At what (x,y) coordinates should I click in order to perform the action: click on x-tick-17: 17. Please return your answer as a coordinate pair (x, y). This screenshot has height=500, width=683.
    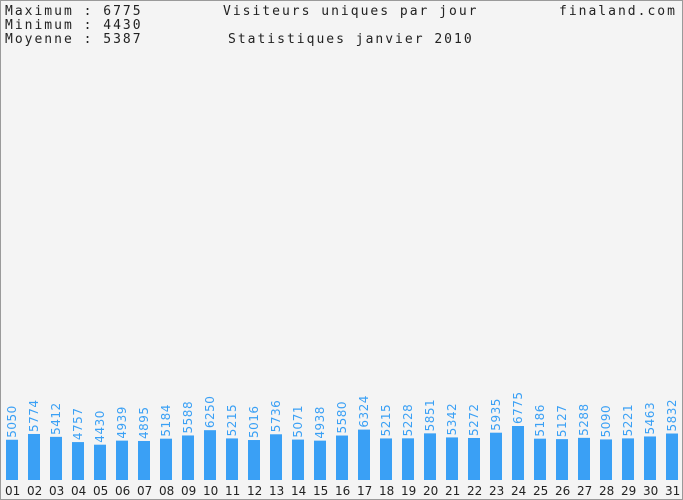
    Looking at the image, I should click on (364, 491).